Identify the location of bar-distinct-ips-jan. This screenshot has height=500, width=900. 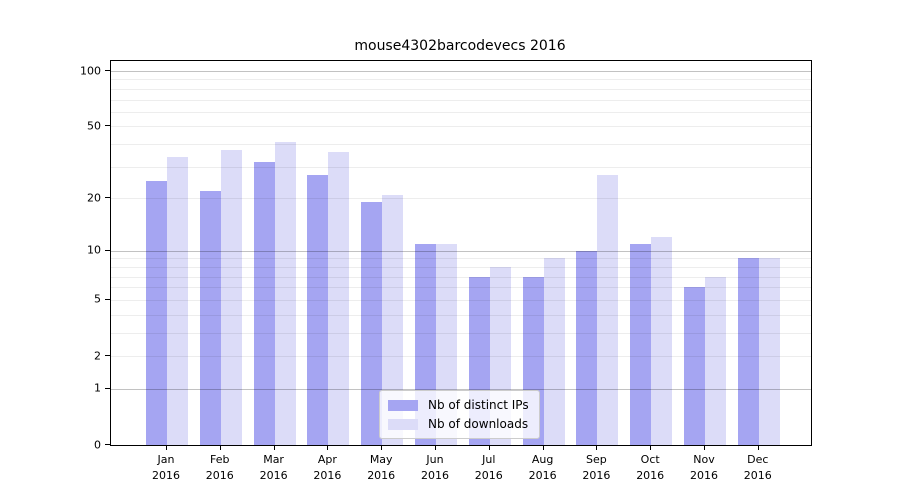
(156, 313).